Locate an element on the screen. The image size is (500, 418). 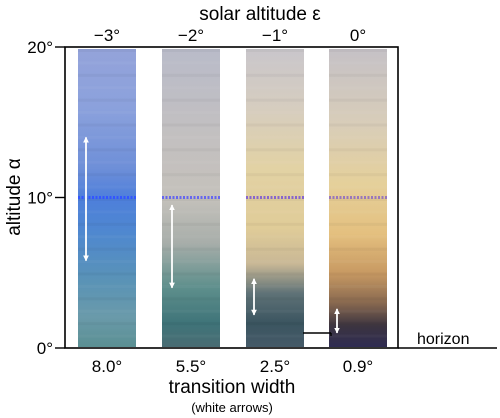
solar-altitude-label: 0° is located at coordinates (358, 35).